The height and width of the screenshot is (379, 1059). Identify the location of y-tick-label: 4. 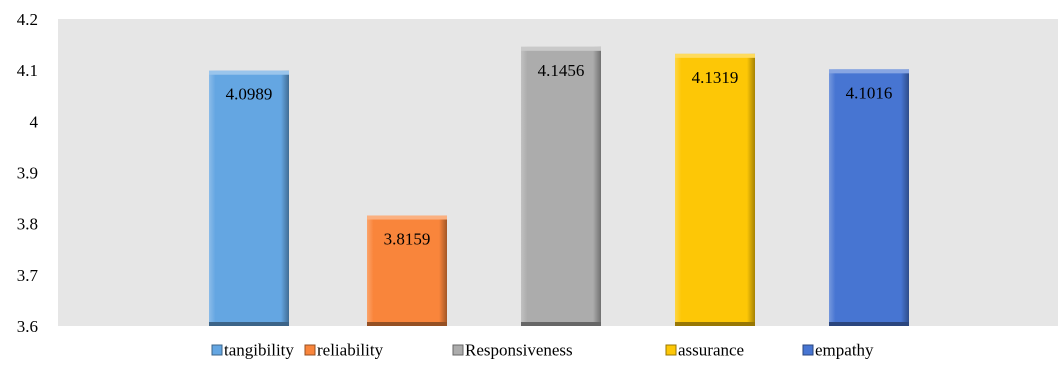
(34, 121).